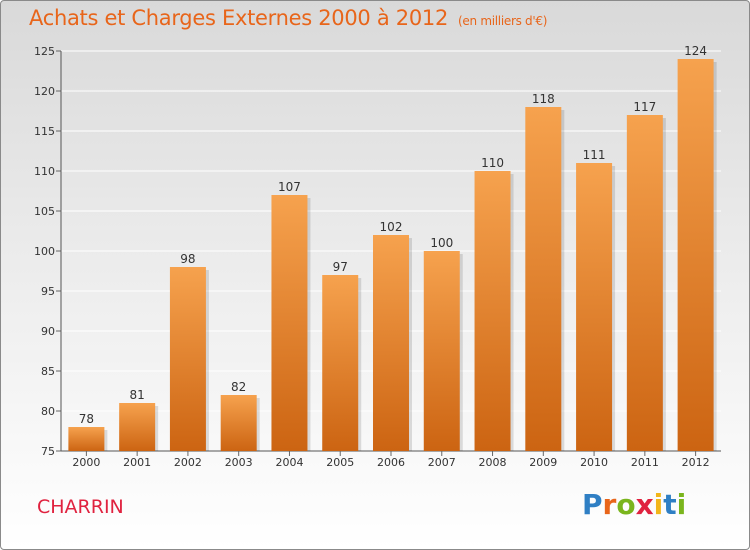 The width and height of the screenshot is (750, 550). Describe the element at coordinates (441, 243) in the screenshot. I see `data-label: 100` at that location.